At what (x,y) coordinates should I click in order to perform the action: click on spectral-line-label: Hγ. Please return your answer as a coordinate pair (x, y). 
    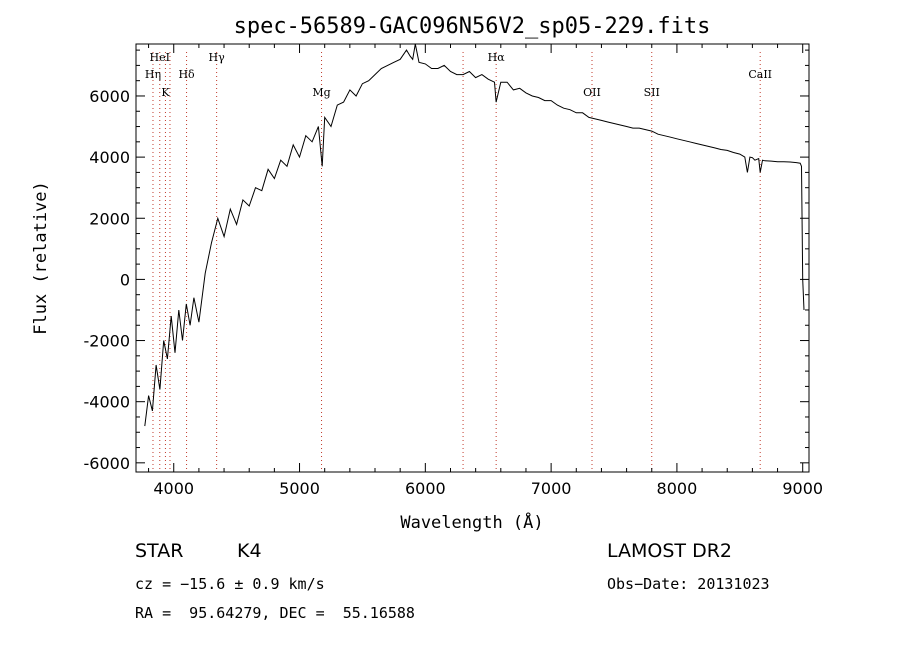
    Looking at the image, I should click on (217, 57).